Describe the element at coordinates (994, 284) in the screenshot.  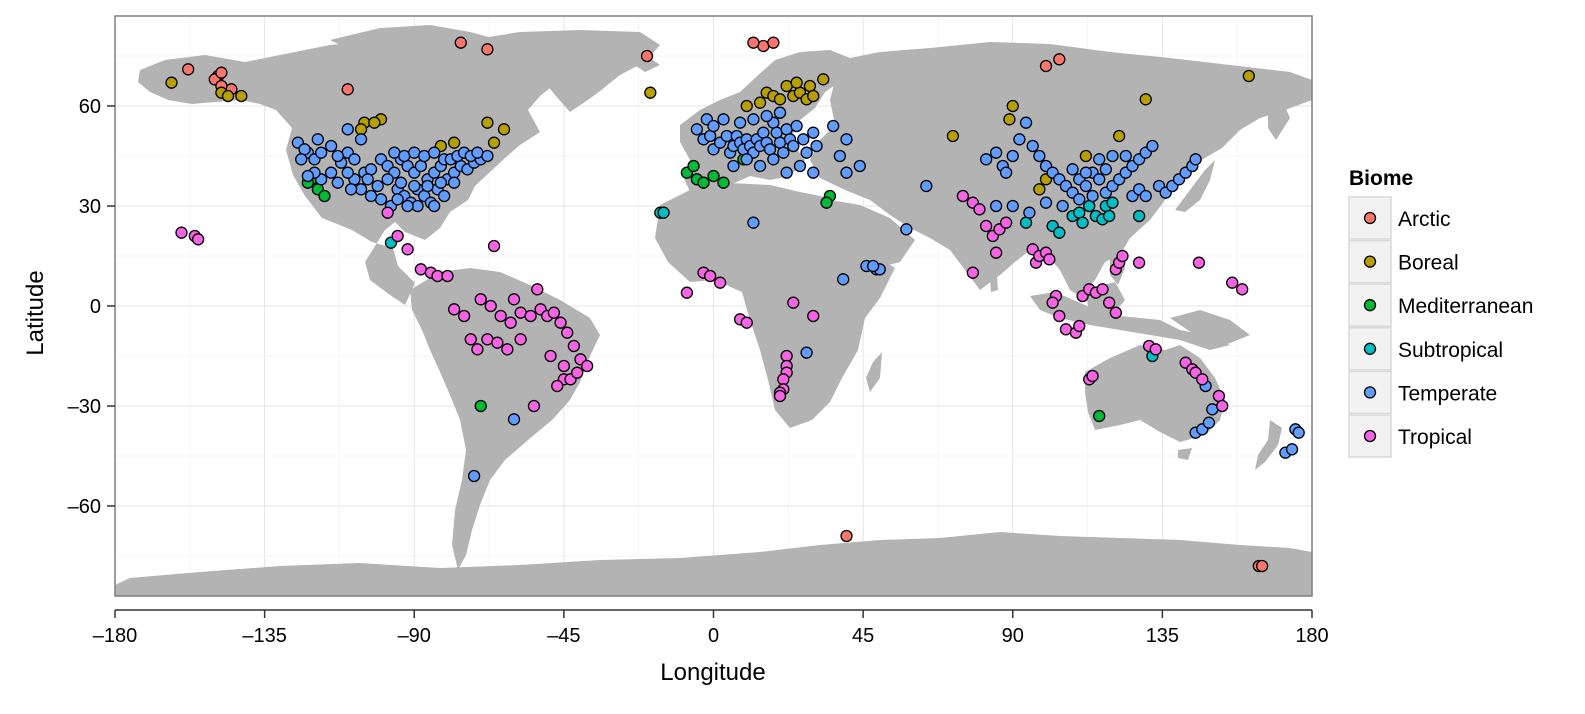
I see `land-sri-lanka` at that location.